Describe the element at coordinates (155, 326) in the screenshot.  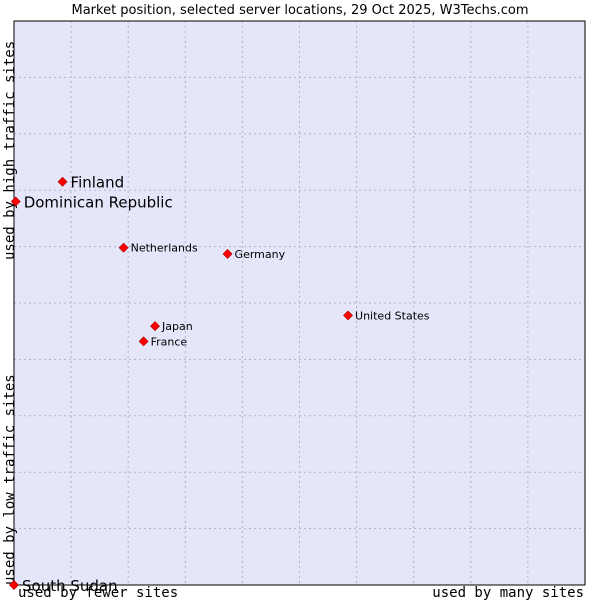
I see `point-japan` at that location.